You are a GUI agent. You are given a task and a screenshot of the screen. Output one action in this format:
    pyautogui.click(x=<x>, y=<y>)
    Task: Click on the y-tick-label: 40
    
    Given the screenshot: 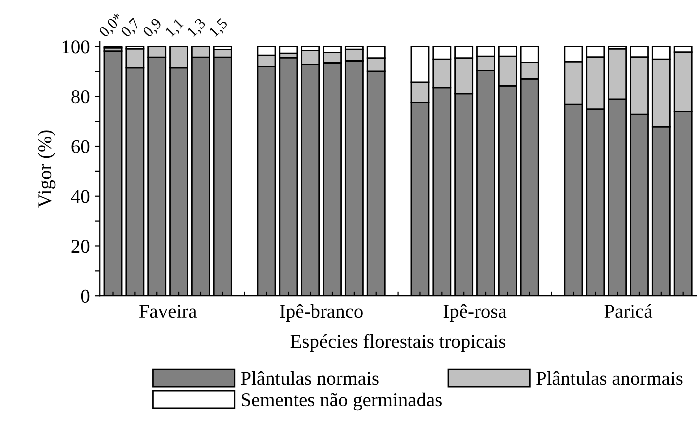 What is the action you would take?
    pyautogui.click(x=80, y=197)
    